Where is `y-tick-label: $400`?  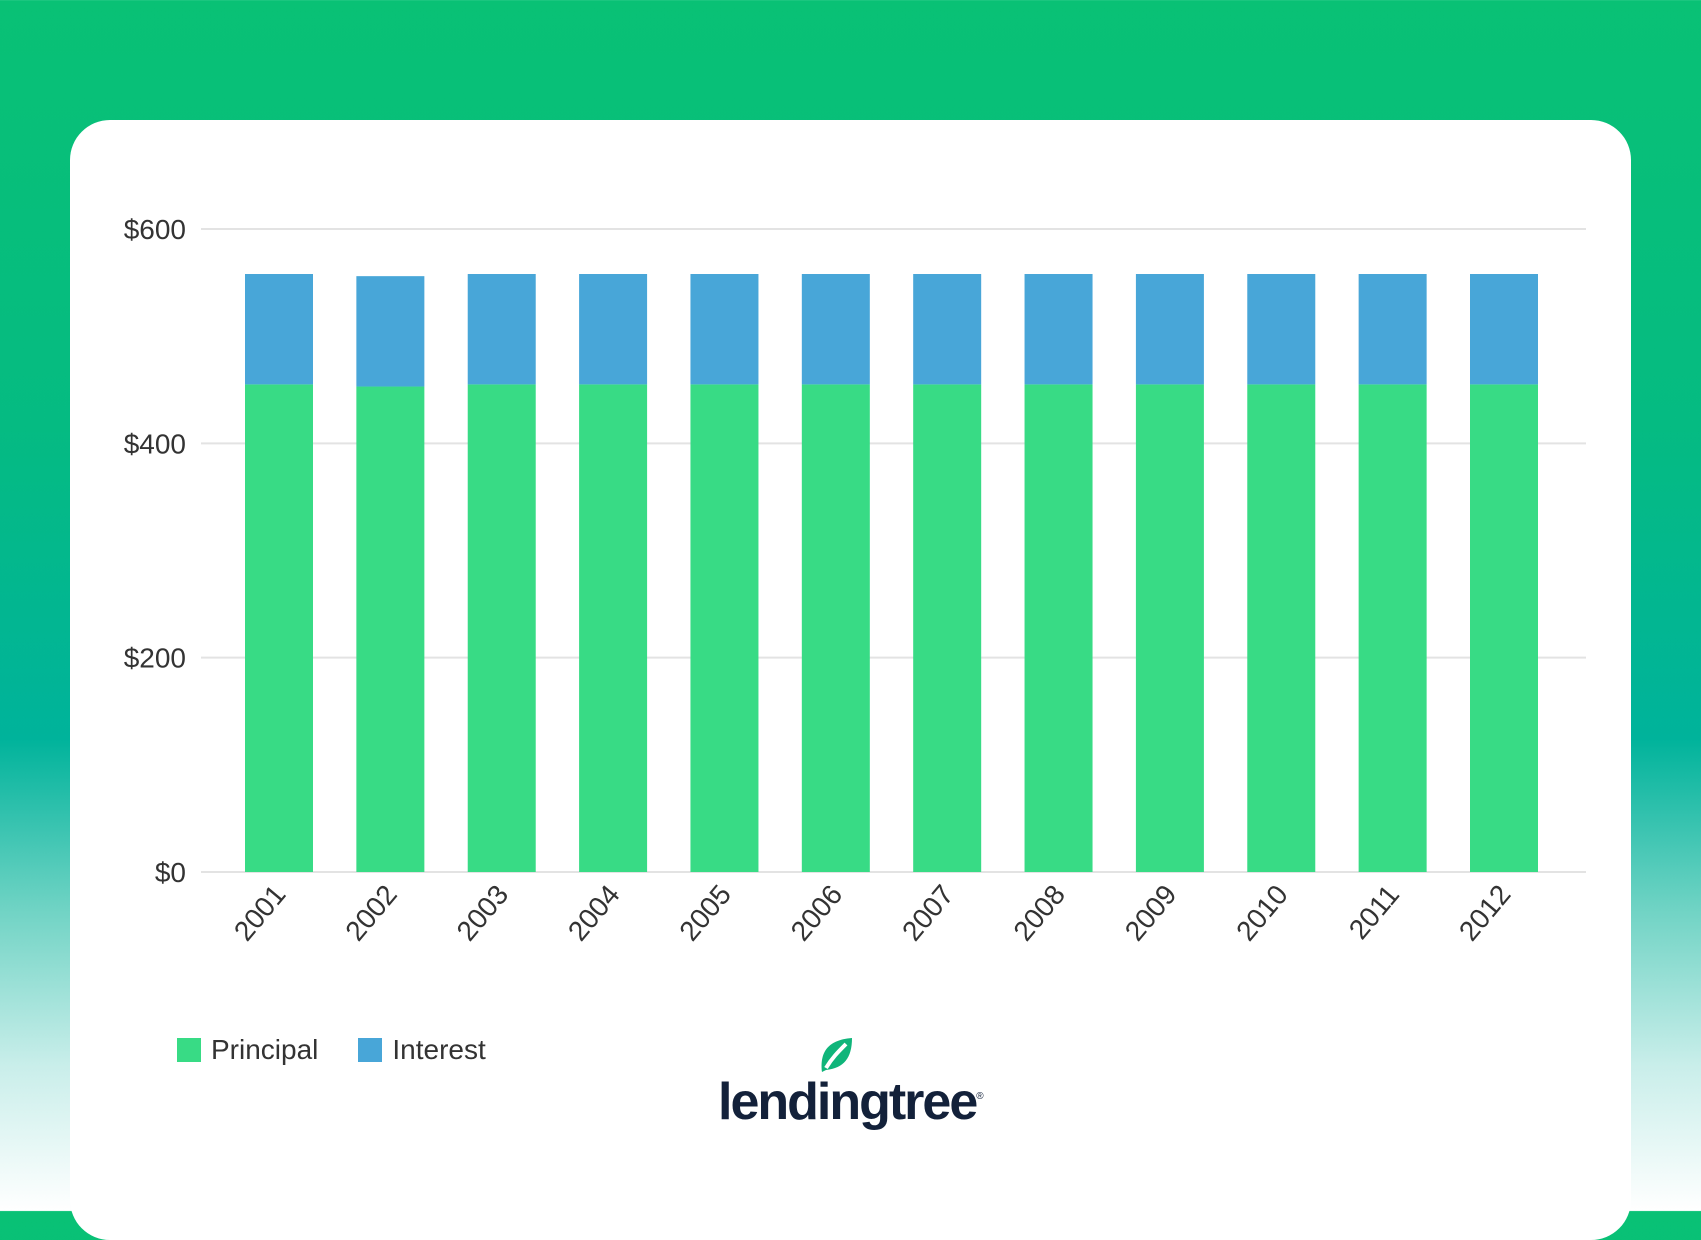
y-tick-label: $400 is located at coordinates (155, 443).